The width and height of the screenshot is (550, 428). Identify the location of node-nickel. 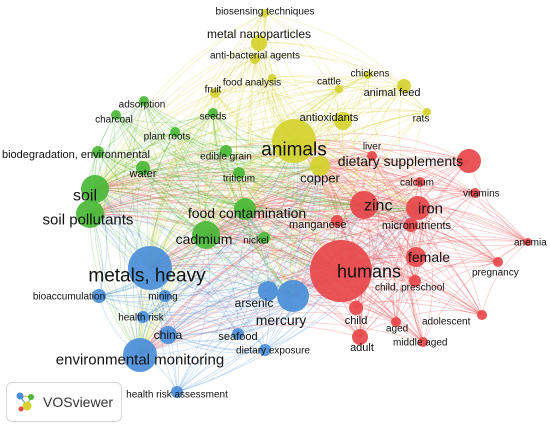
(264, 238).